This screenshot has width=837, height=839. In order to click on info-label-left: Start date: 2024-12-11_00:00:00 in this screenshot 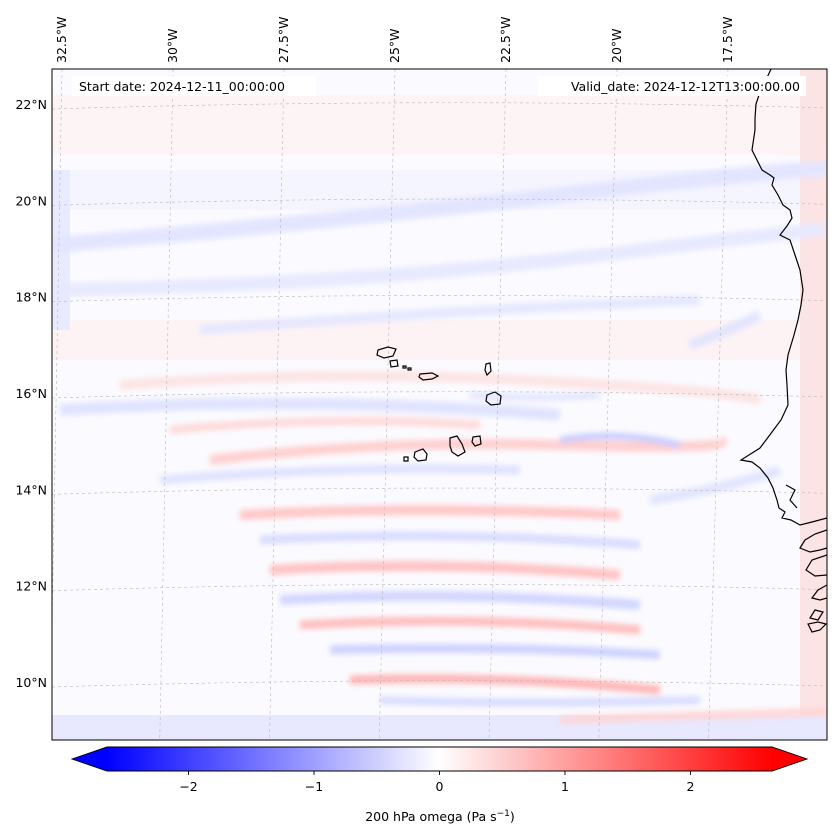, I will do `click(194, 86)`.